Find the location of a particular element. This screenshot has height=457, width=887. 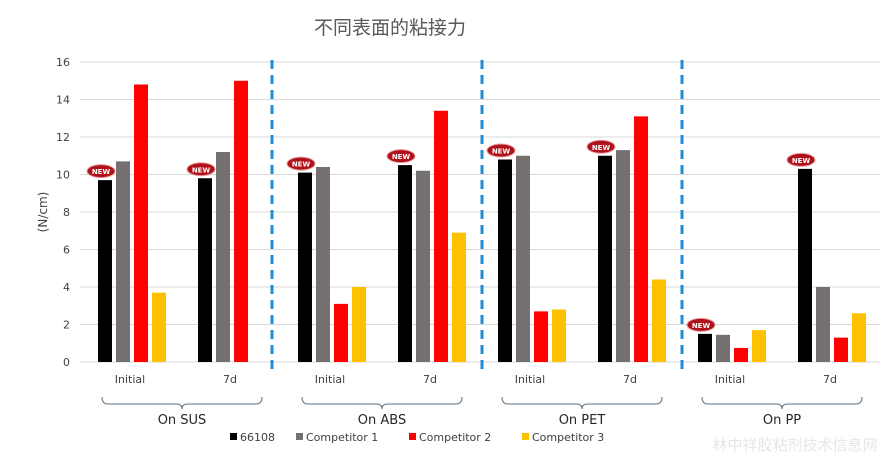

y-tick-label: 0 is located at coordinates (66, 362).